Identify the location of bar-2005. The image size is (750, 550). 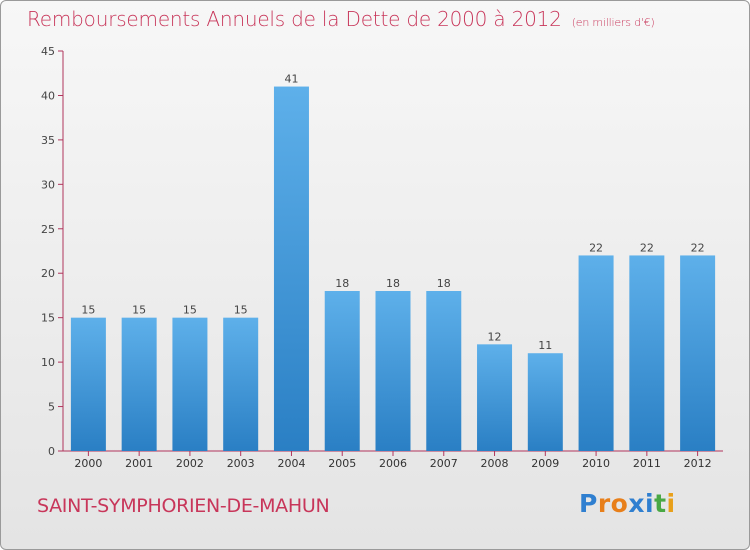
(342, 371).